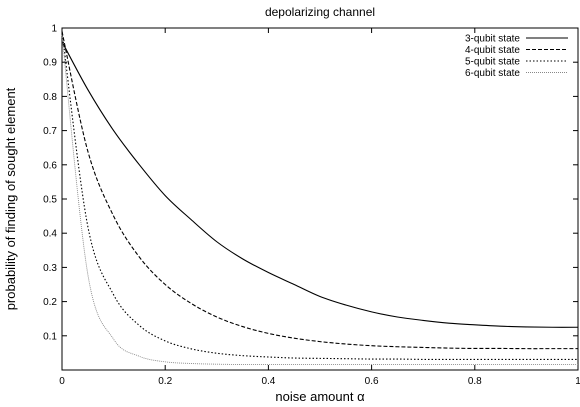 Image resolution: width=580 pixels, height=407 pixels. I want to click on x-tick-label: 0.2, so click(165, 381).